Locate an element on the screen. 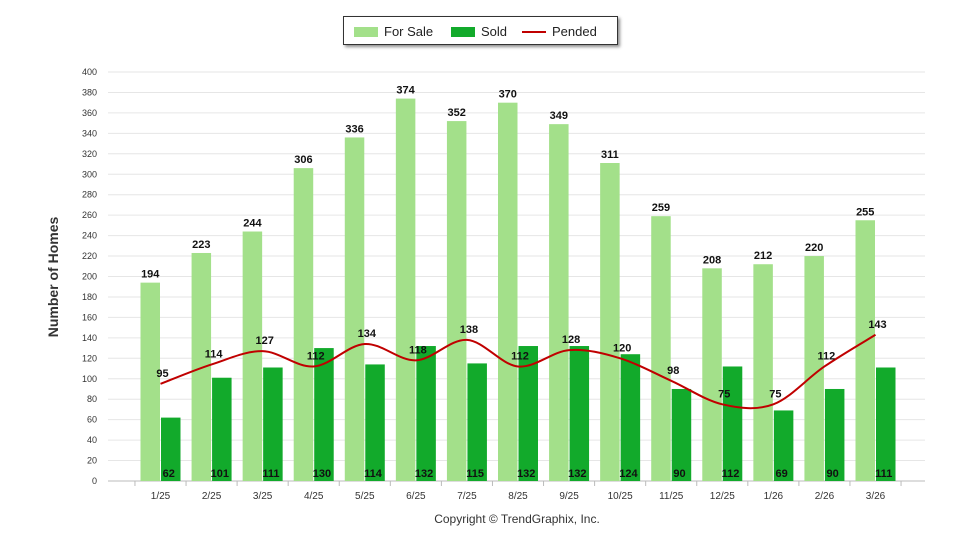 This screenshot has height=550, width=960. x-tick-label: 8/25 is located at coordinates (518, 496).